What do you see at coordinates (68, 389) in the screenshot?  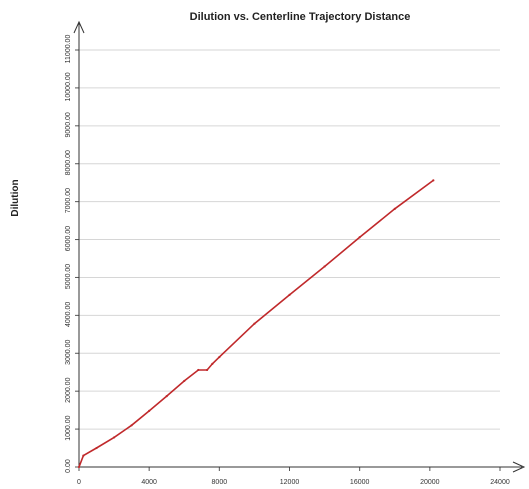 I see `y-tick-label: 2000.00` at bounding box center [68, 389].